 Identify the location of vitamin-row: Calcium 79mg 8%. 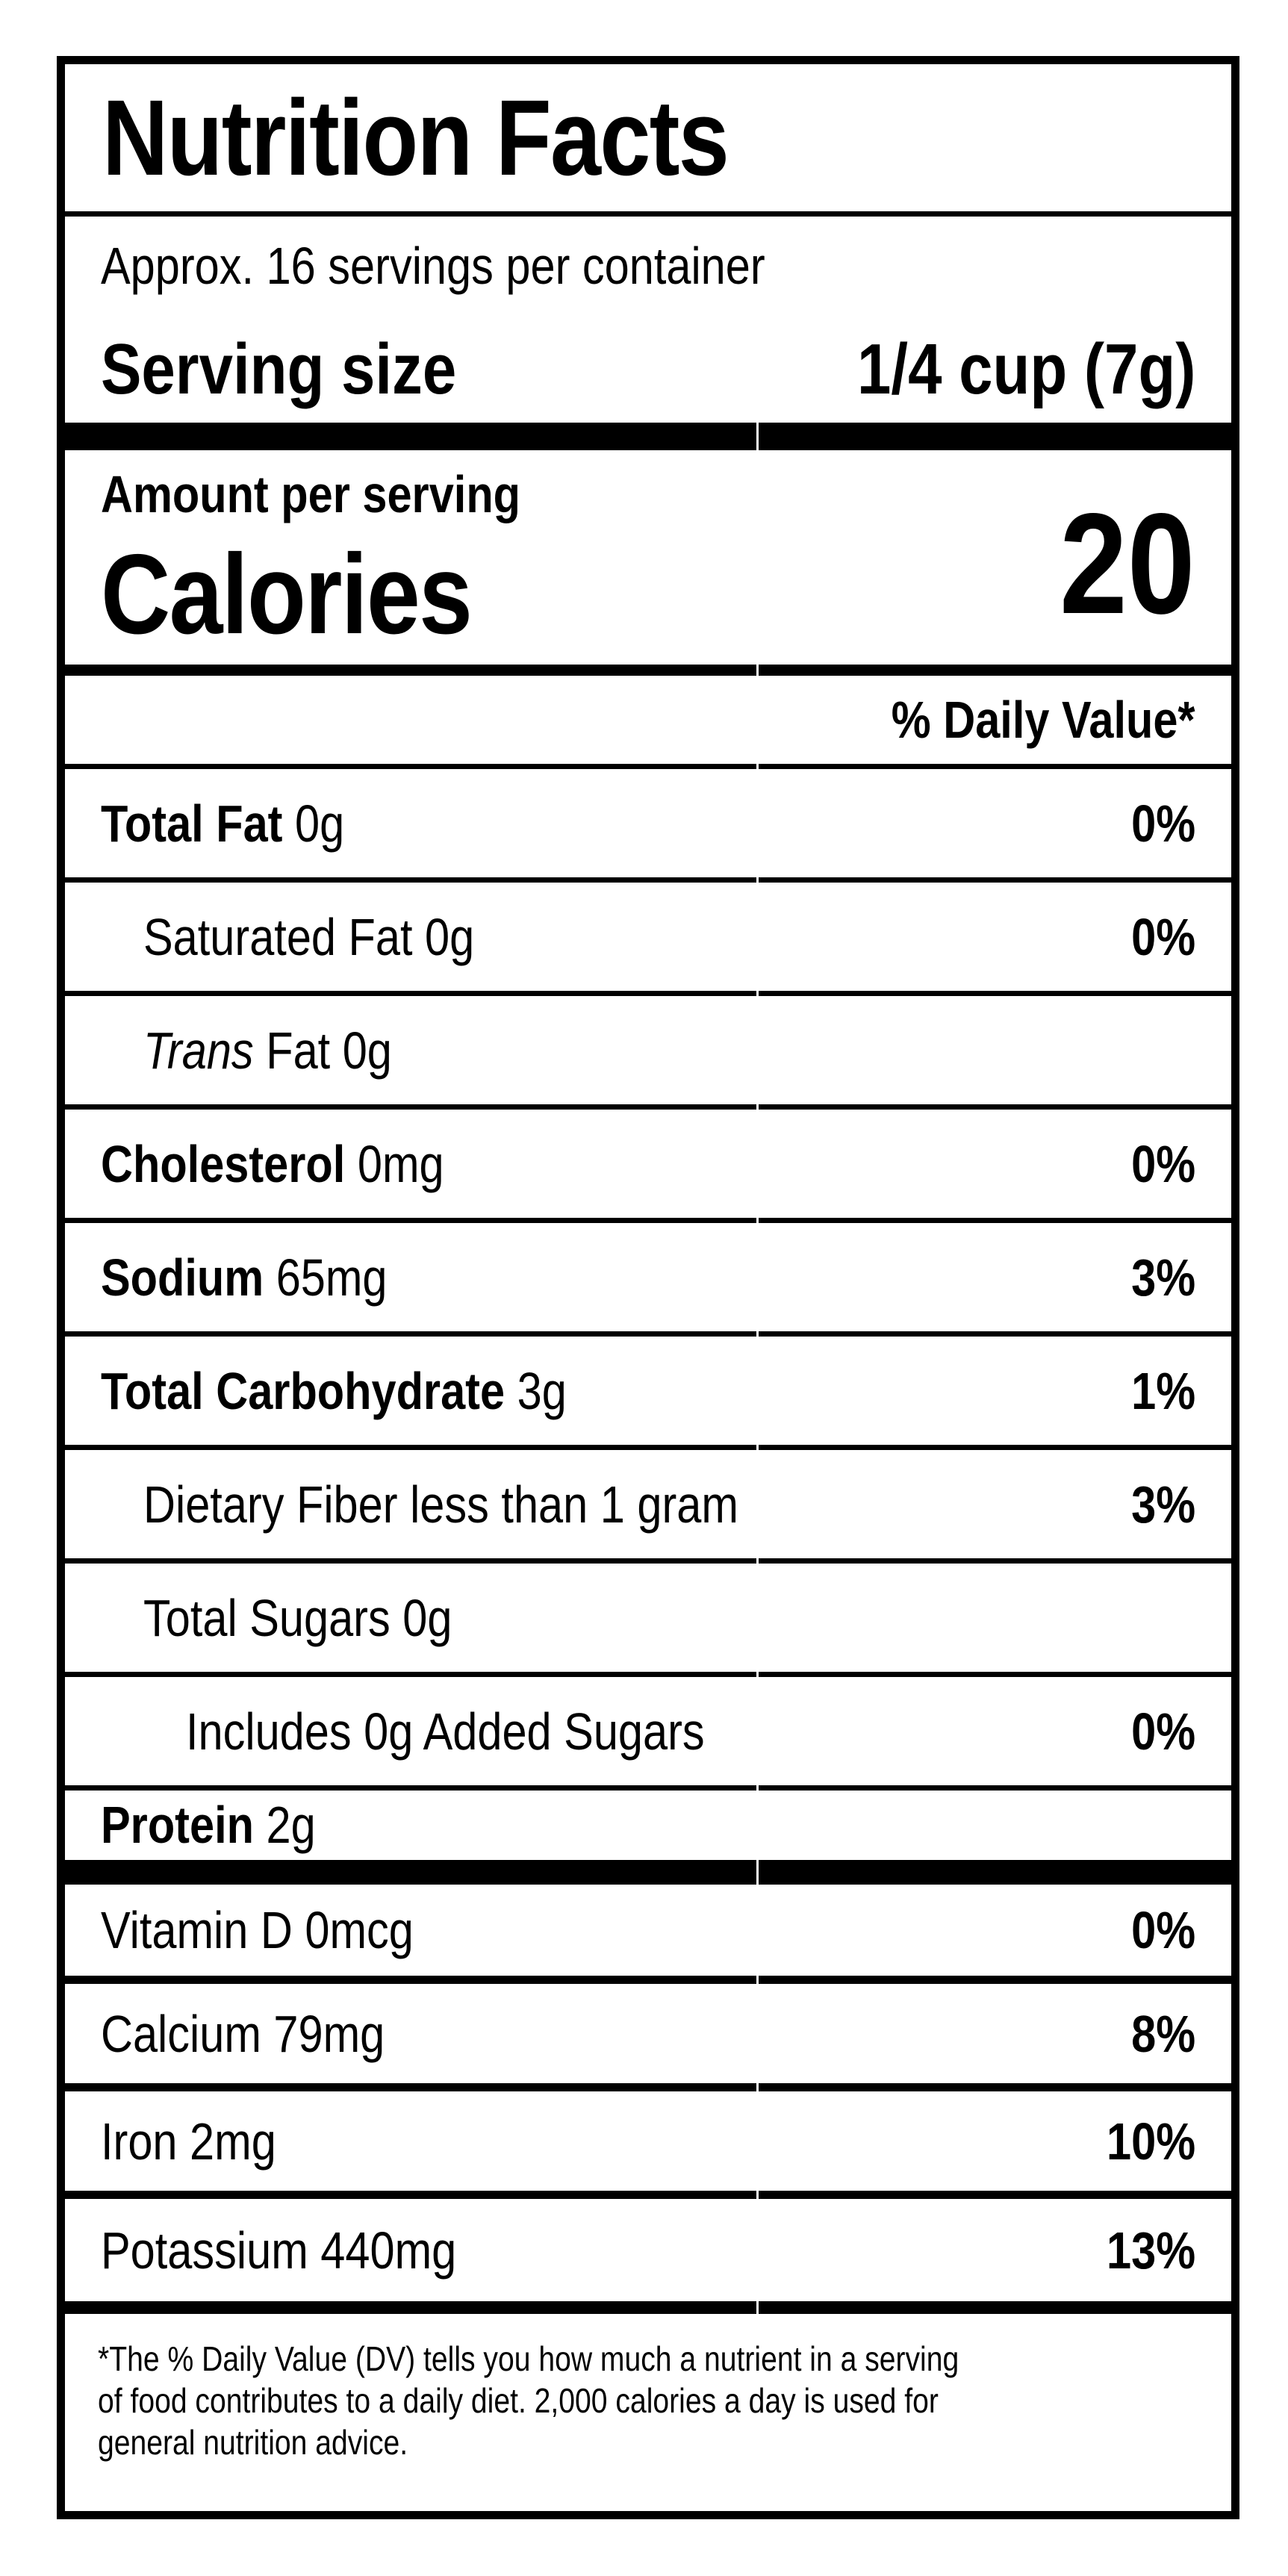
(648, 2037).